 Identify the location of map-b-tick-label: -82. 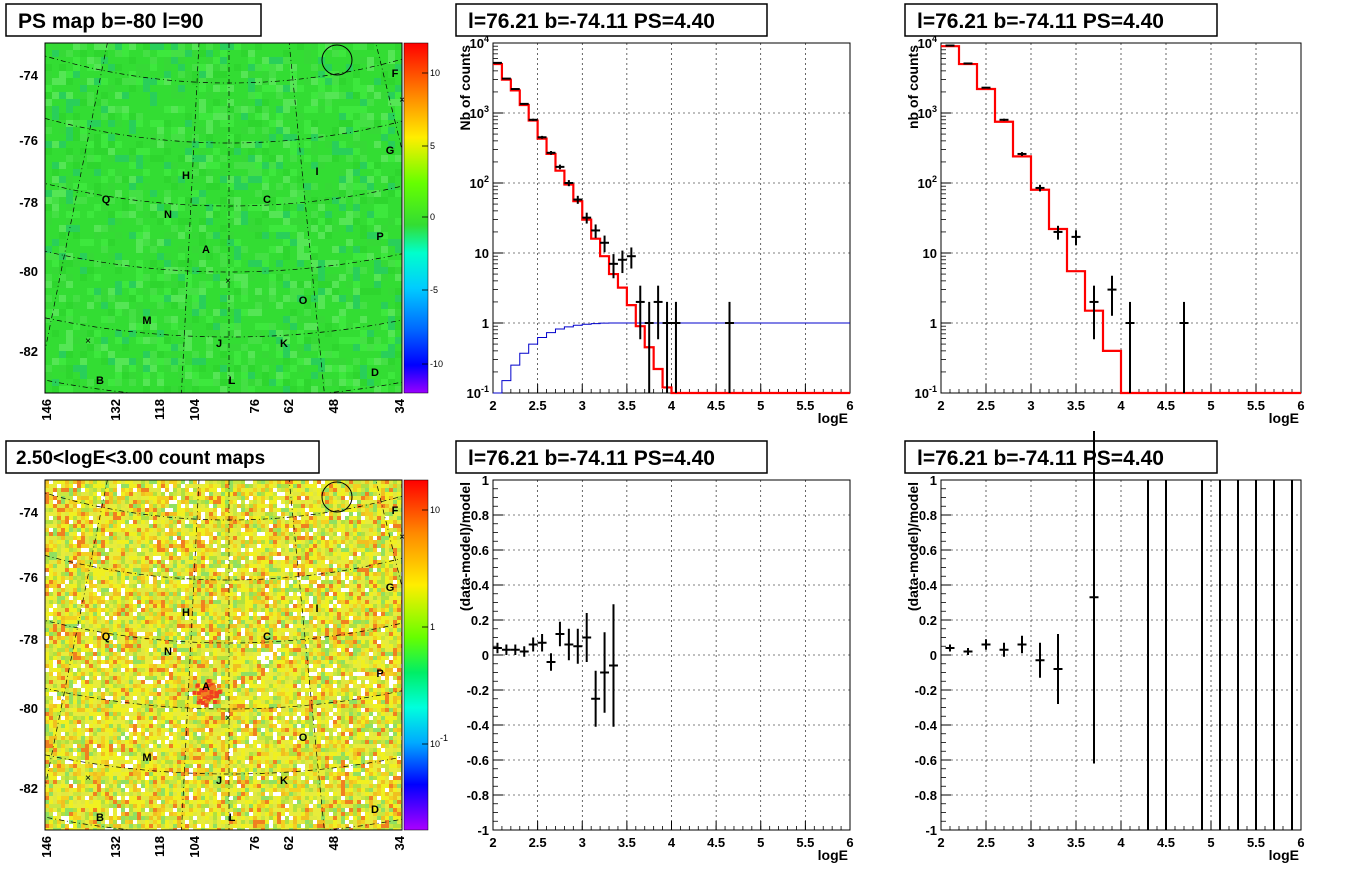
(28, 351).